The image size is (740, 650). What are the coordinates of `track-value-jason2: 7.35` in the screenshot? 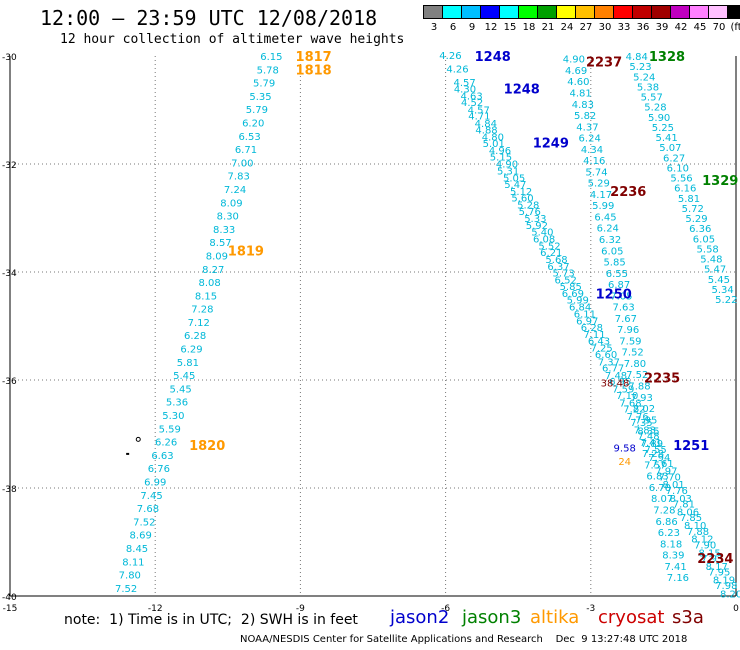 It's located at (641, 423).